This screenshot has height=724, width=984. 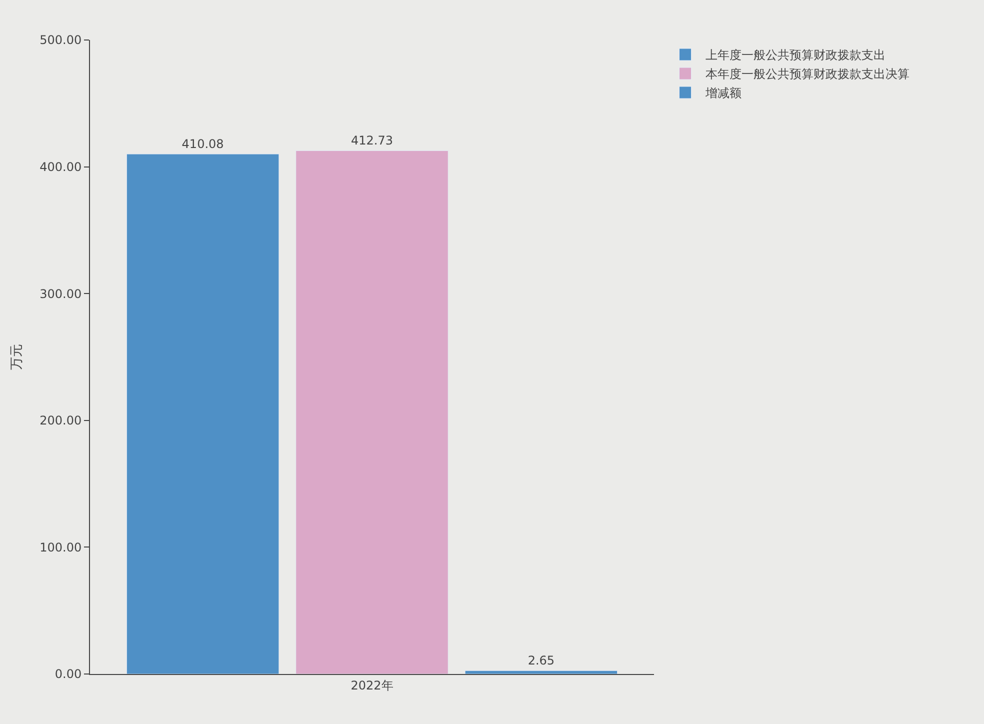 What do you see at coordinates (61, 167) in the screenshot?
I see `y-tick-label: 400.00` at bounding box center [61, 167].